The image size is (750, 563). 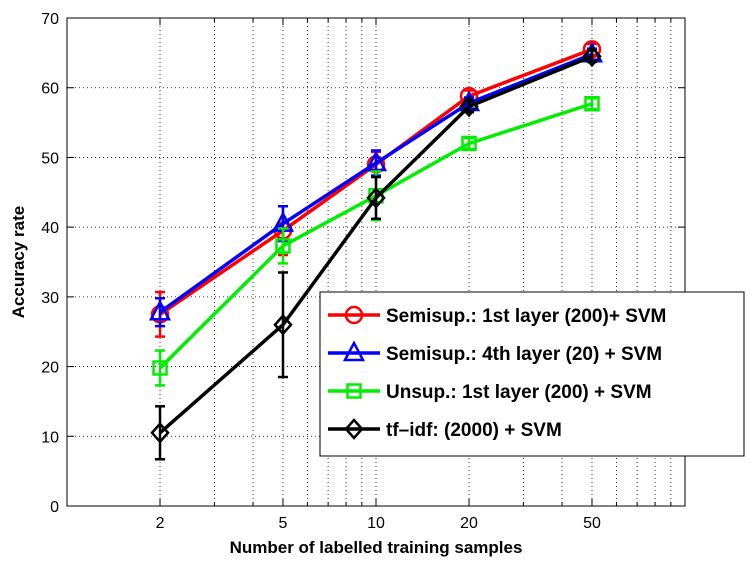 I want to click on legend-label: tf–idf: (2000) + SVM, so click(x=474, y=430).